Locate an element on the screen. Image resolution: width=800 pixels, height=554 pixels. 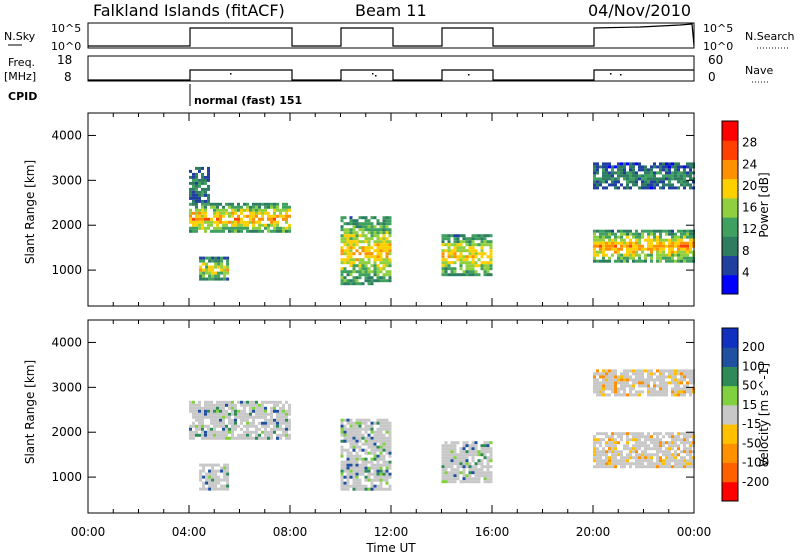
beam-title: Beam 11 is located at coordinates (391, 10).